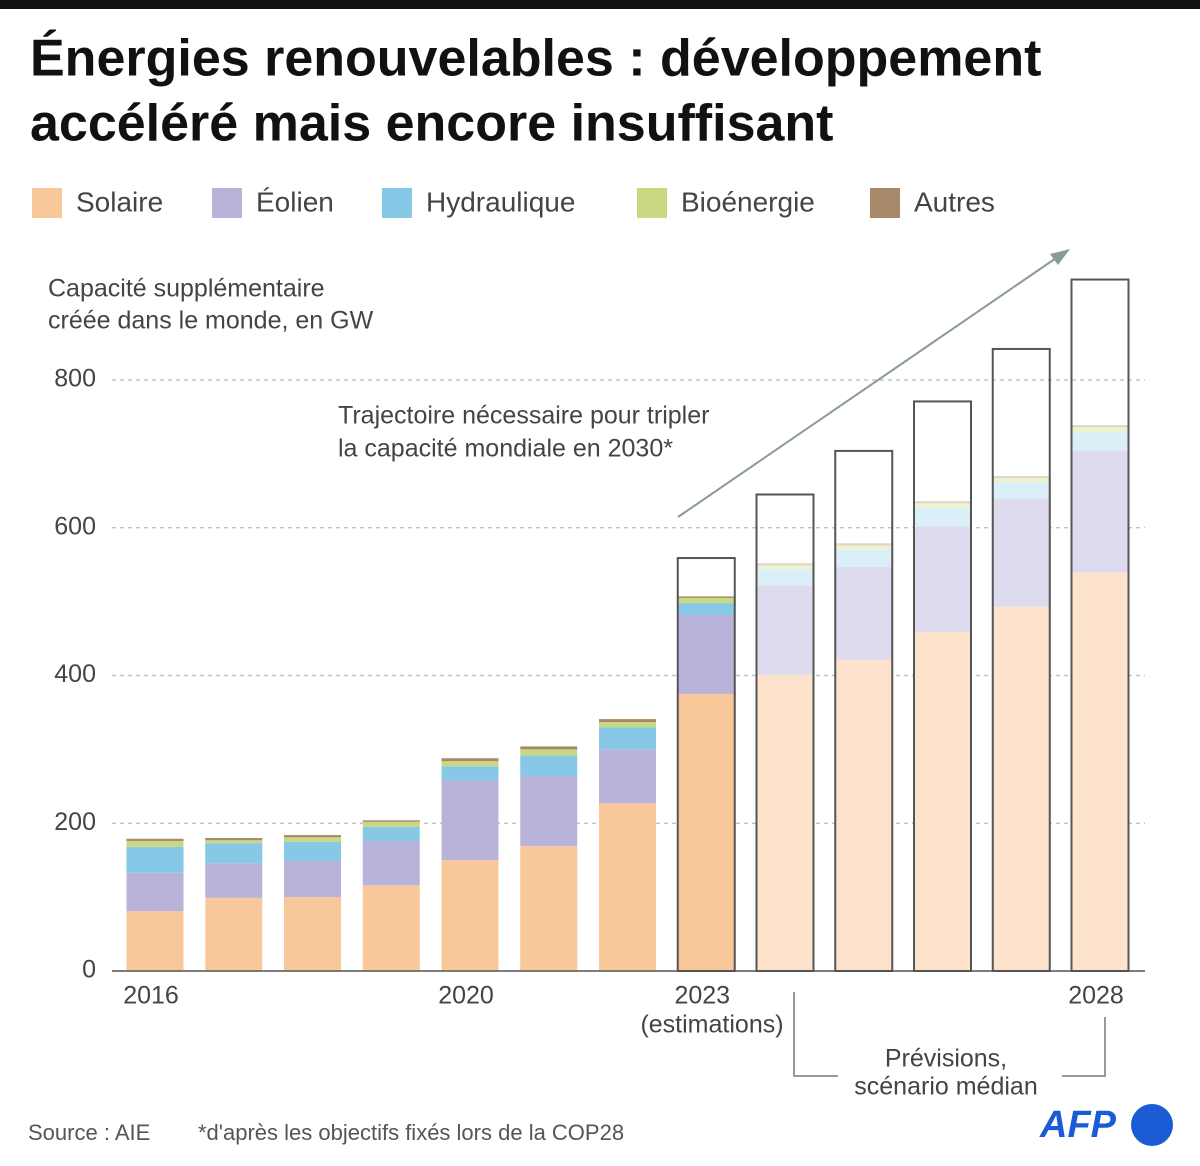 This screenshot has height=1166, width=1200. Describe the element at coordinates (523, 416) in the screenshot. I see `target-label: Trajectoire nécessaire pour tripler` at that location.